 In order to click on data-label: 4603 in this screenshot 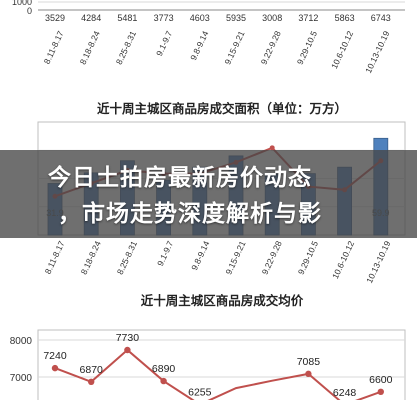, I will do `click(200, 18)`.